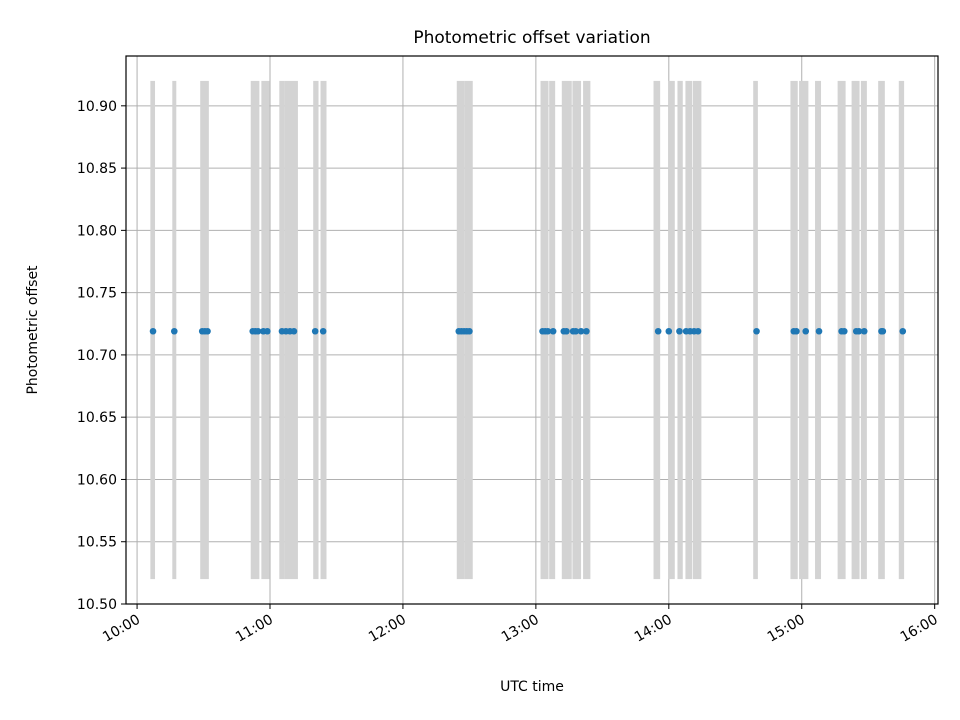 The height and width of the screenshot is (720, 960). Describe the element at coordinates (97, 107) in the screenshot. I see `y-tick-label: 10.90` at that location.